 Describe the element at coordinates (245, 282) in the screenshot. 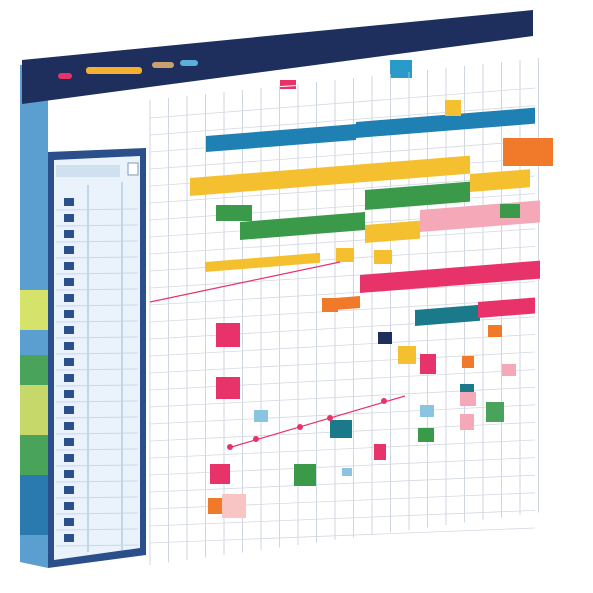

I see `dependency-line` at that location.